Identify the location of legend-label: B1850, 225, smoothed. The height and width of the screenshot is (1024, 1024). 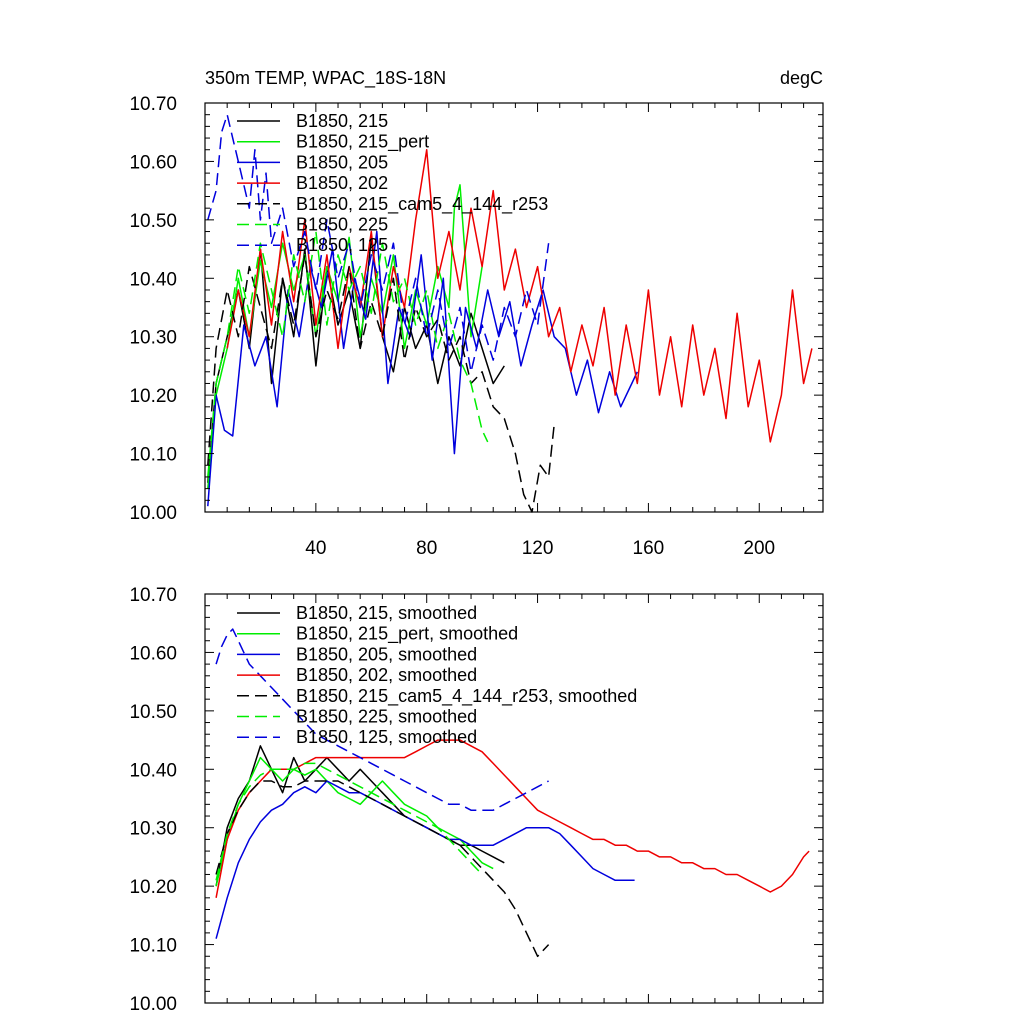
(386, 717).